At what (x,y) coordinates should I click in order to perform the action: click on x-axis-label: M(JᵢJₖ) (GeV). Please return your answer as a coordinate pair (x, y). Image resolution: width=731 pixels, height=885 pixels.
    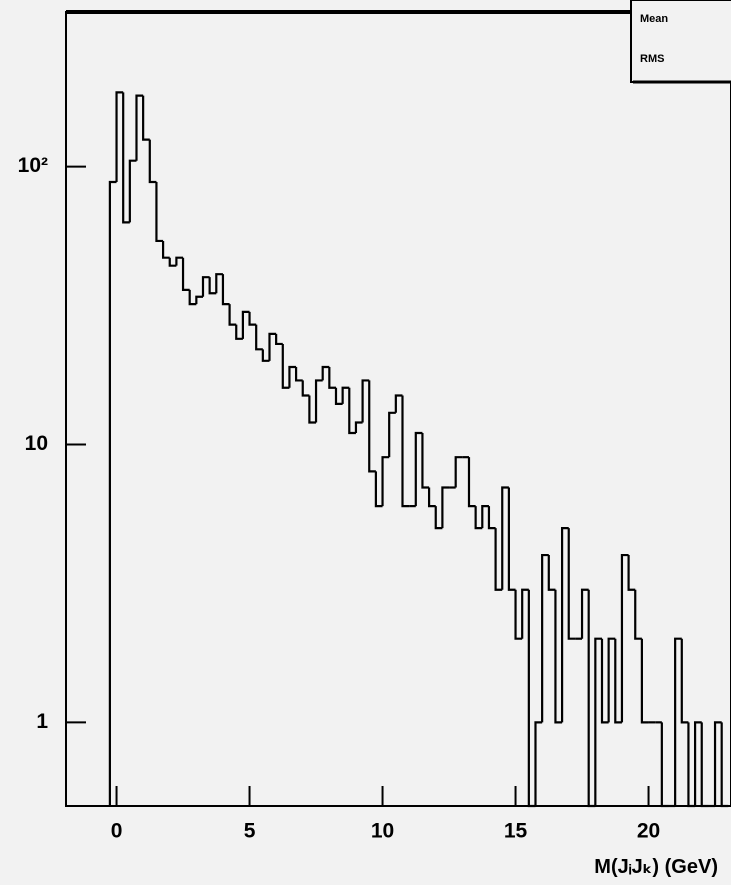
    Looking at the image, I should click on (656, 867).